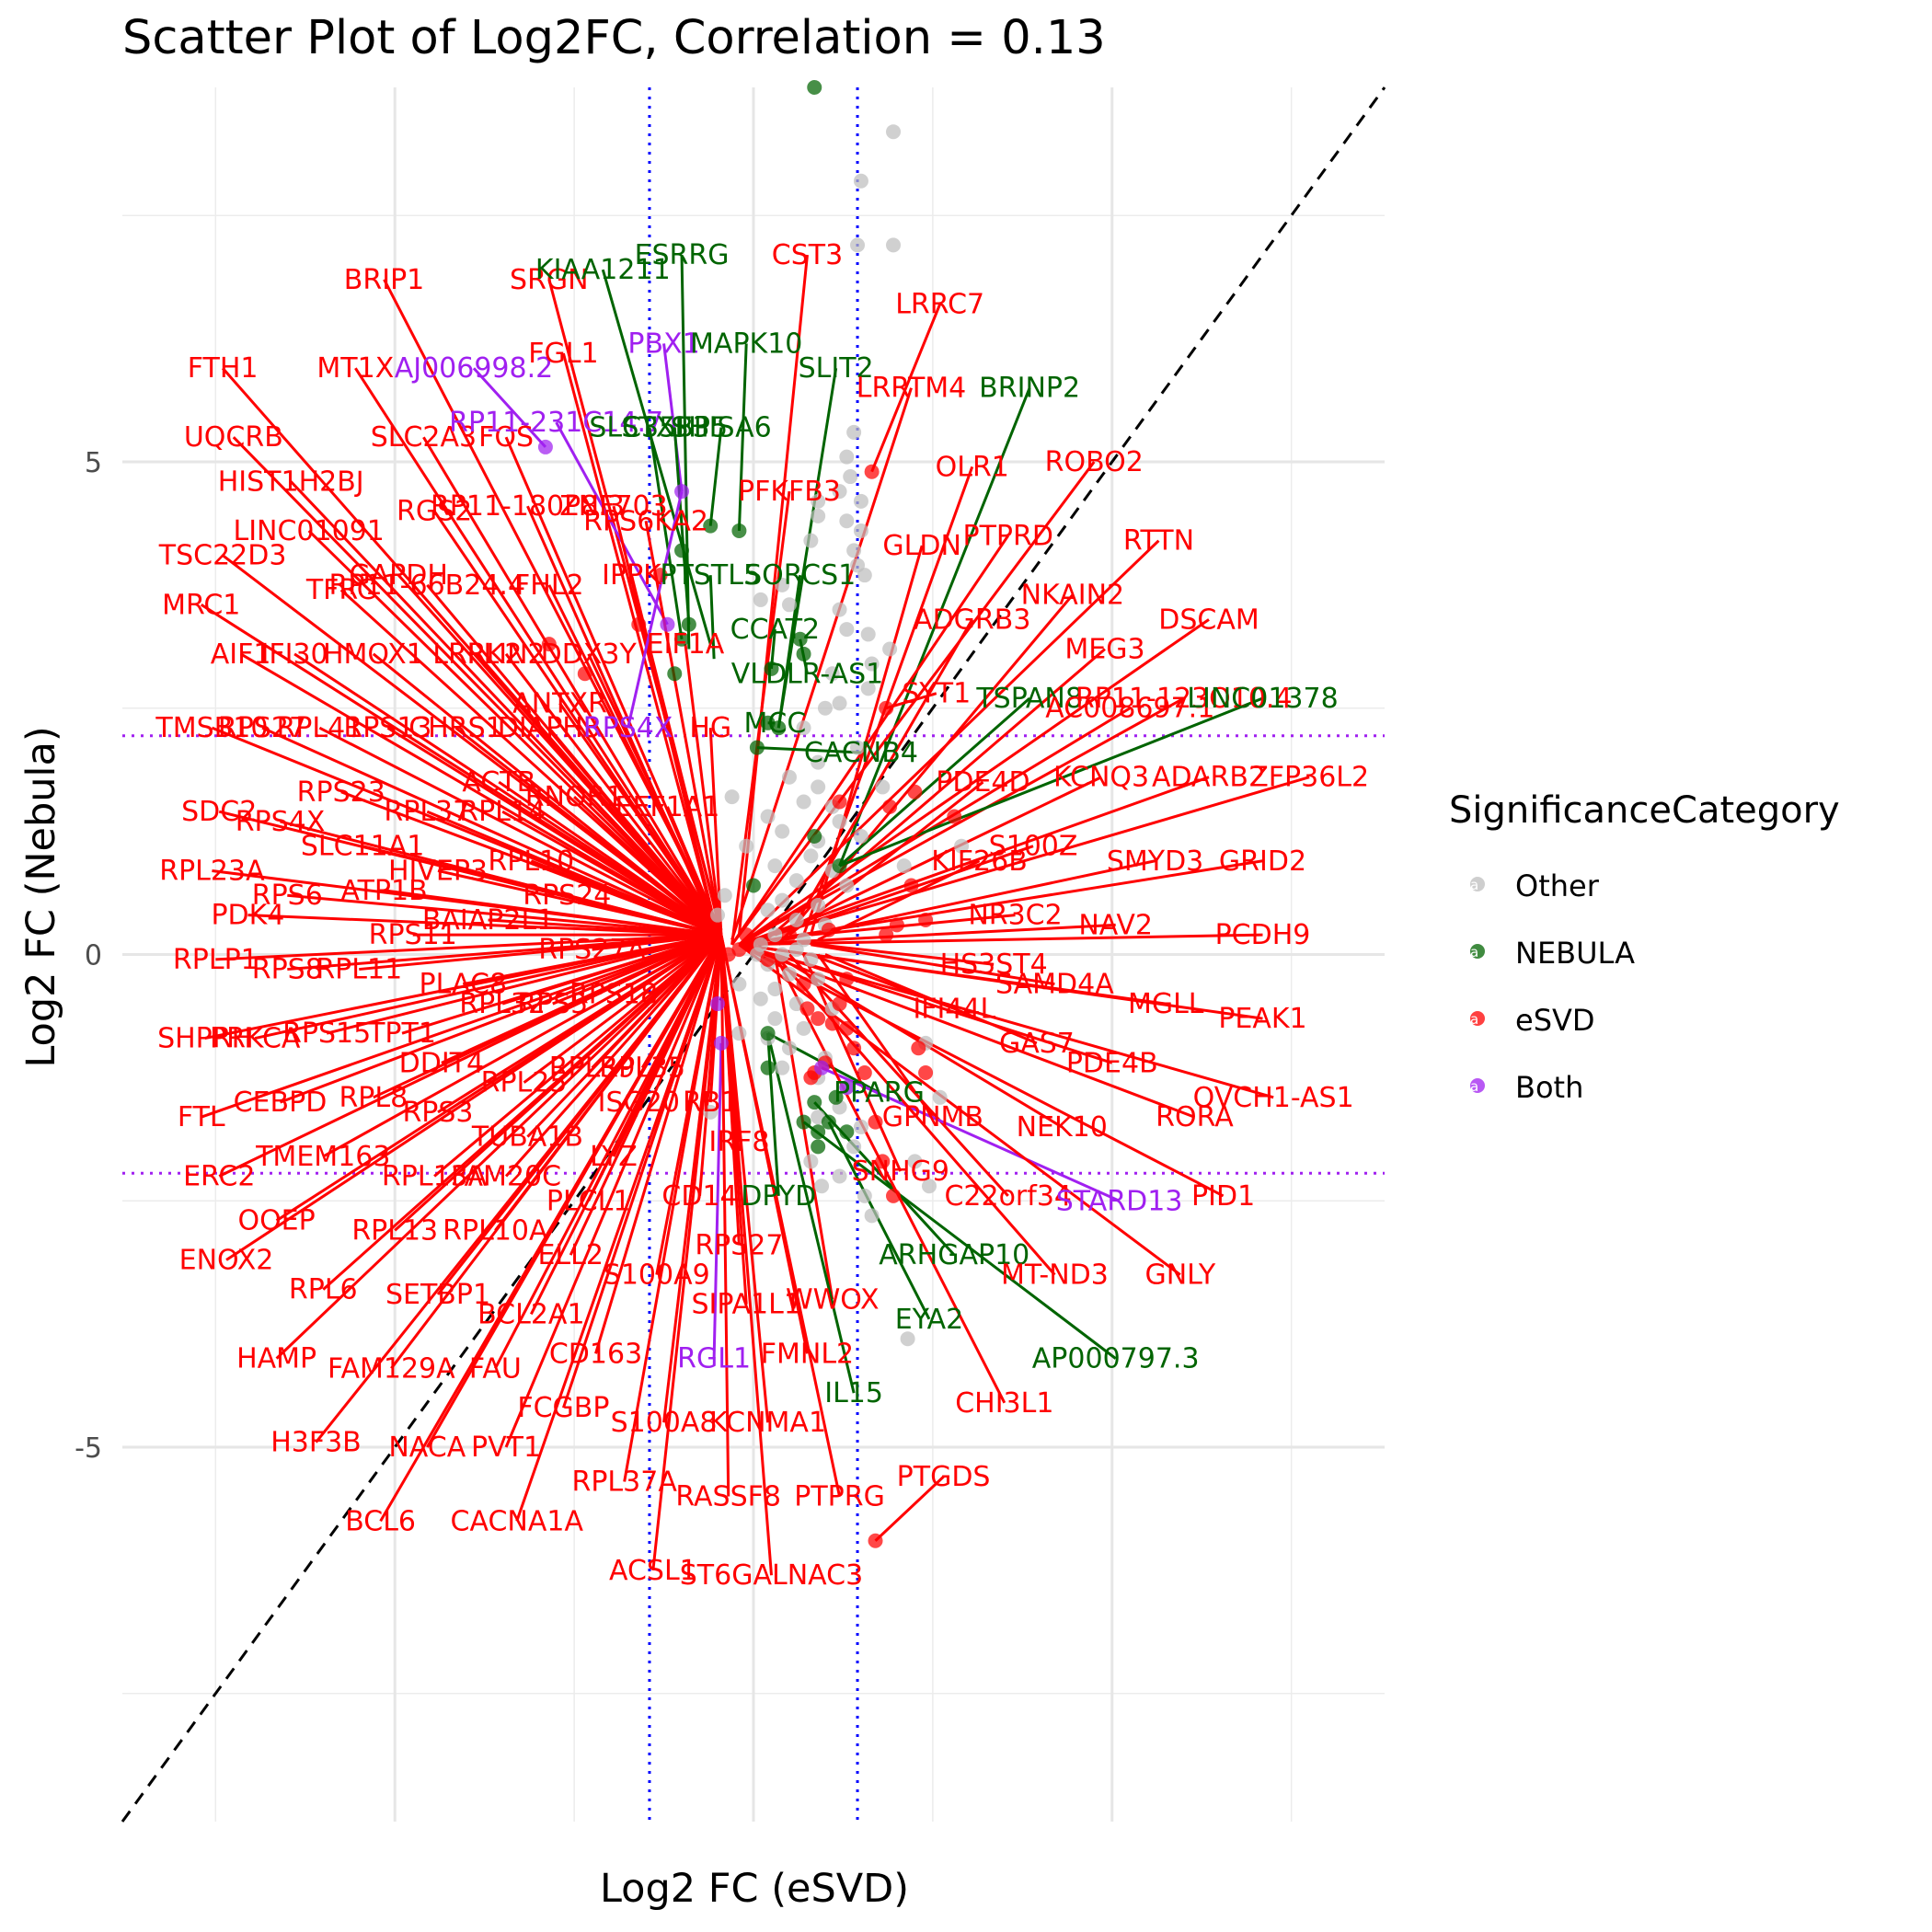 The height and width of the screenshot is (1932, 1932). I want to click on gene-label: SLC11A1, so click(363, 847).